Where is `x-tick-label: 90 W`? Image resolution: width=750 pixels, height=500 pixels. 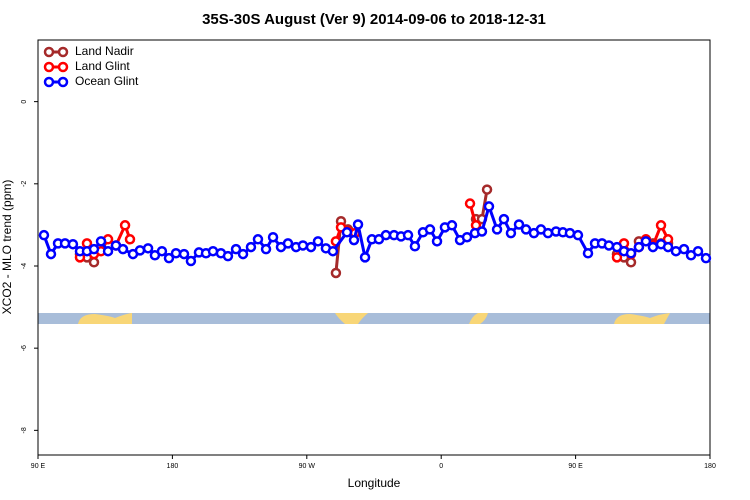
x-tick-label: 90 W is located at coordinates (307, 466).